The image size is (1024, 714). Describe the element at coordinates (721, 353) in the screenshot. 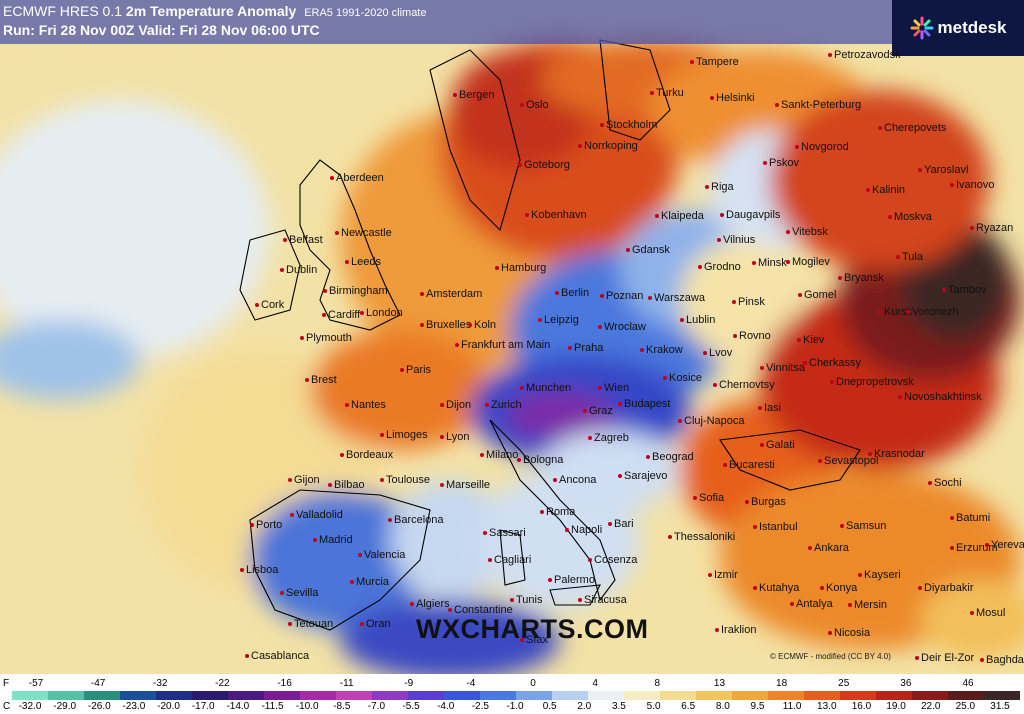

I see `city-name: Lvov` at that location.